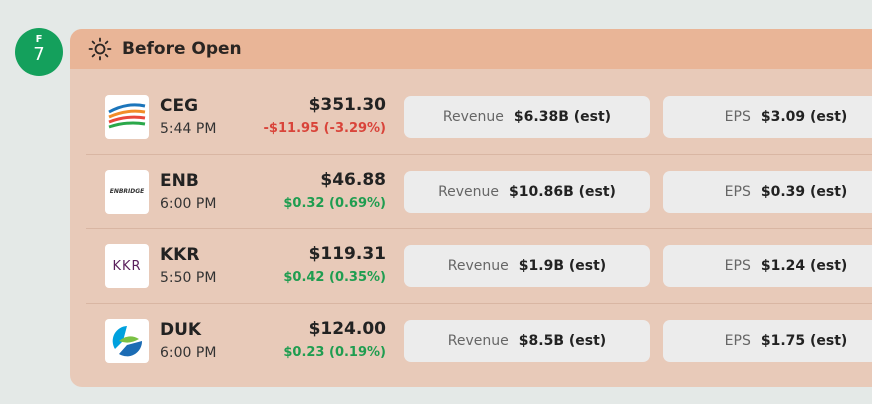 The image size is (872, 404). Describe the element at coordinates (179, 180) in the screenshot. I see `ticker: ENB` at that location.